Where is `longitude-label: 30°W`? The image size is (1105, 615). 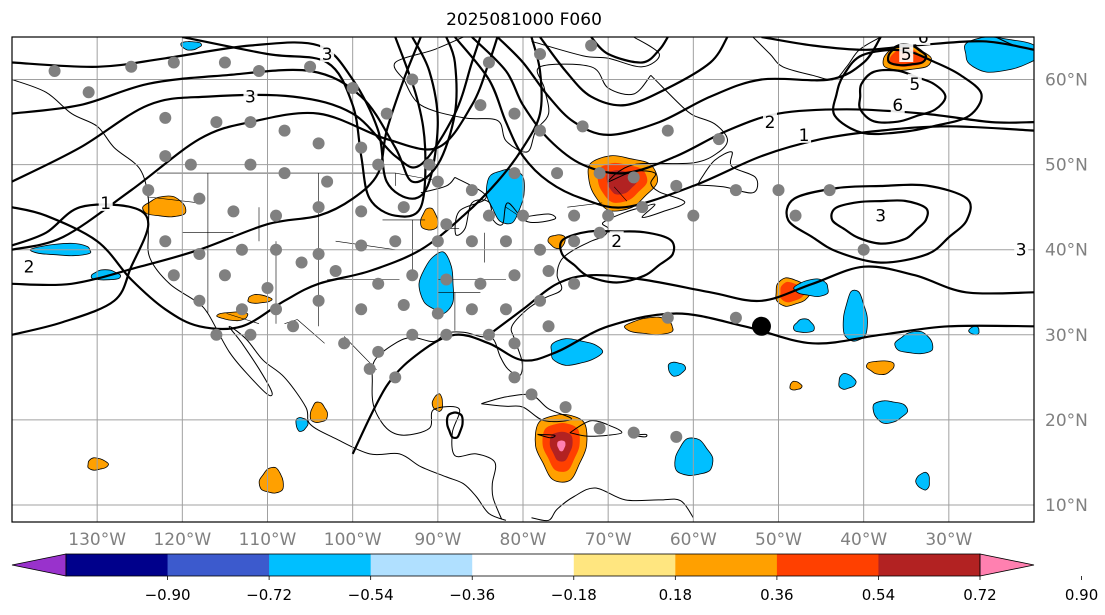 longitude-label: 30°W is located at coordinates (948, 540).